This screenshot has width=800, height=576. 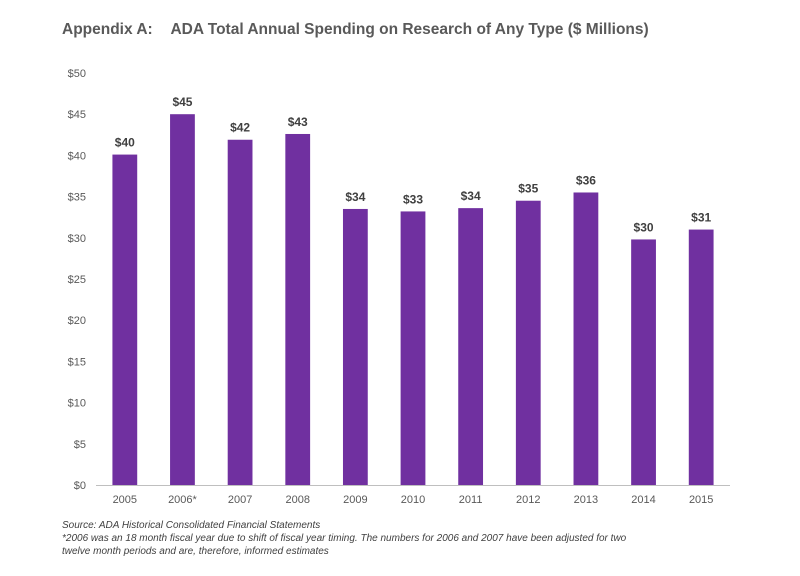 I want to click on data-label: $33, so click(x=413, y=199).